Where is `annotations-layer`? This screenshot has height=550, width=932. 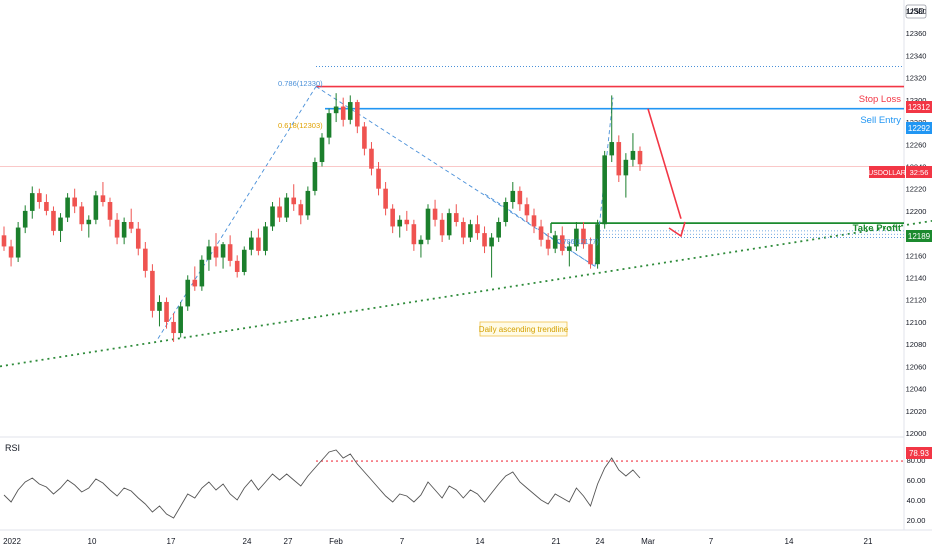
annotations-layer is located at coordinates (666, 173).